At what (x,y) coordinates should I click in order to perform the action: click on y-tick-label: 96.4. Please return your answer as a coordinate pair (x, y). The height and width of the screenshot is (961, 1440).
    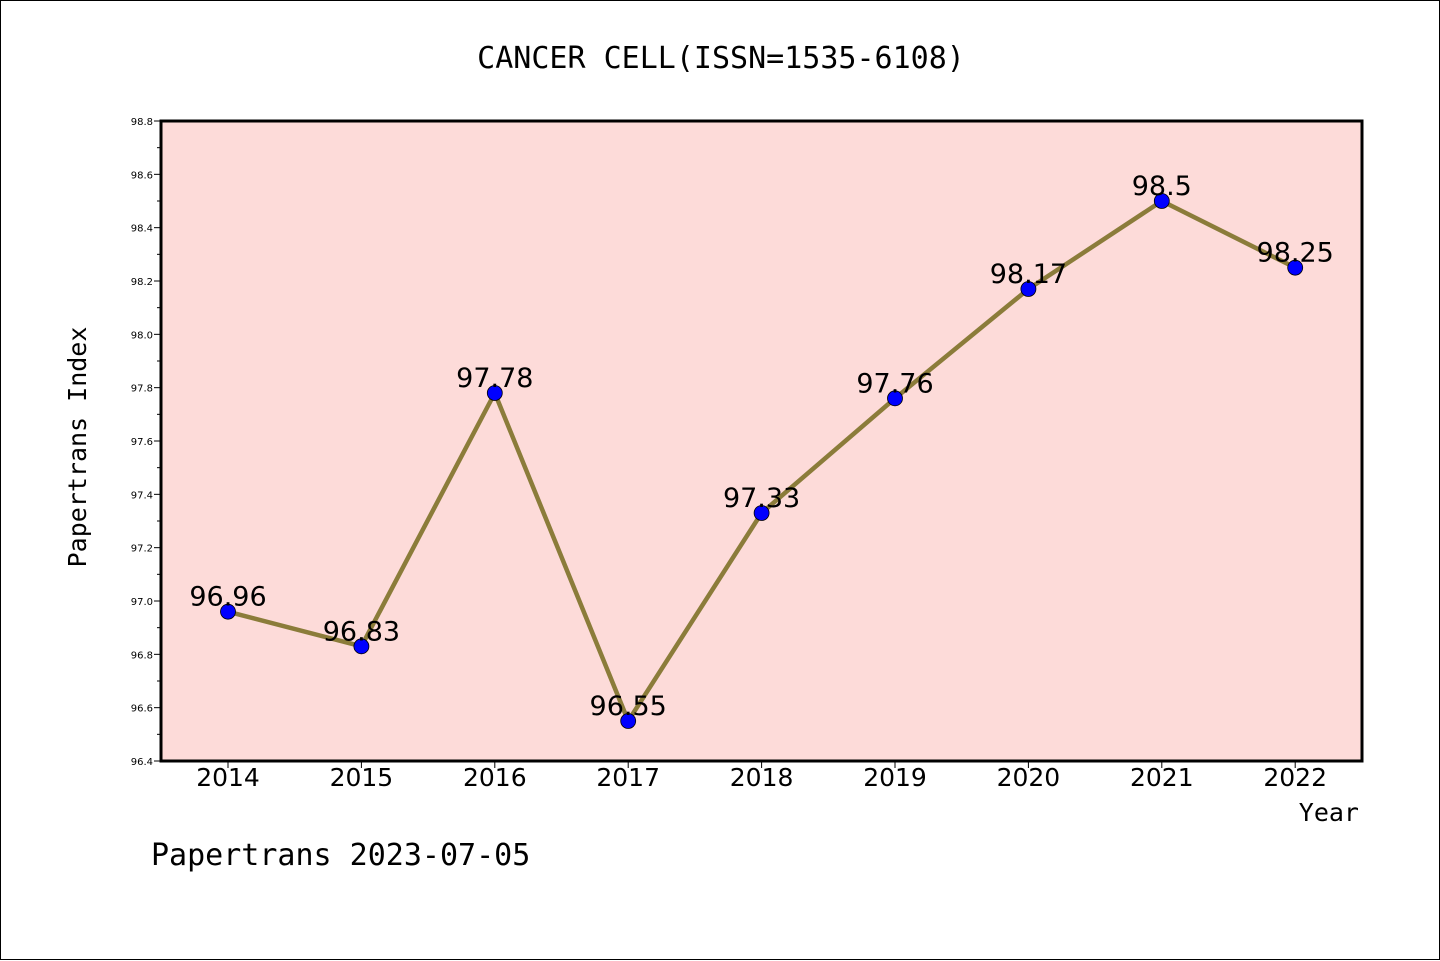
    Looking at the image, I should click on (142, 762).